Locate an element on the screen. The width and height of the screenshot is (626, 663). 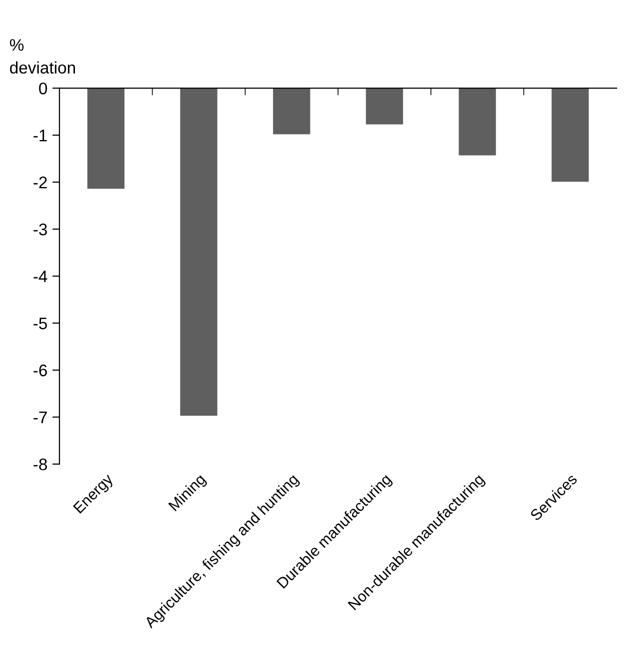
y-tick-label: -3 is located at coordinates (40, 230).